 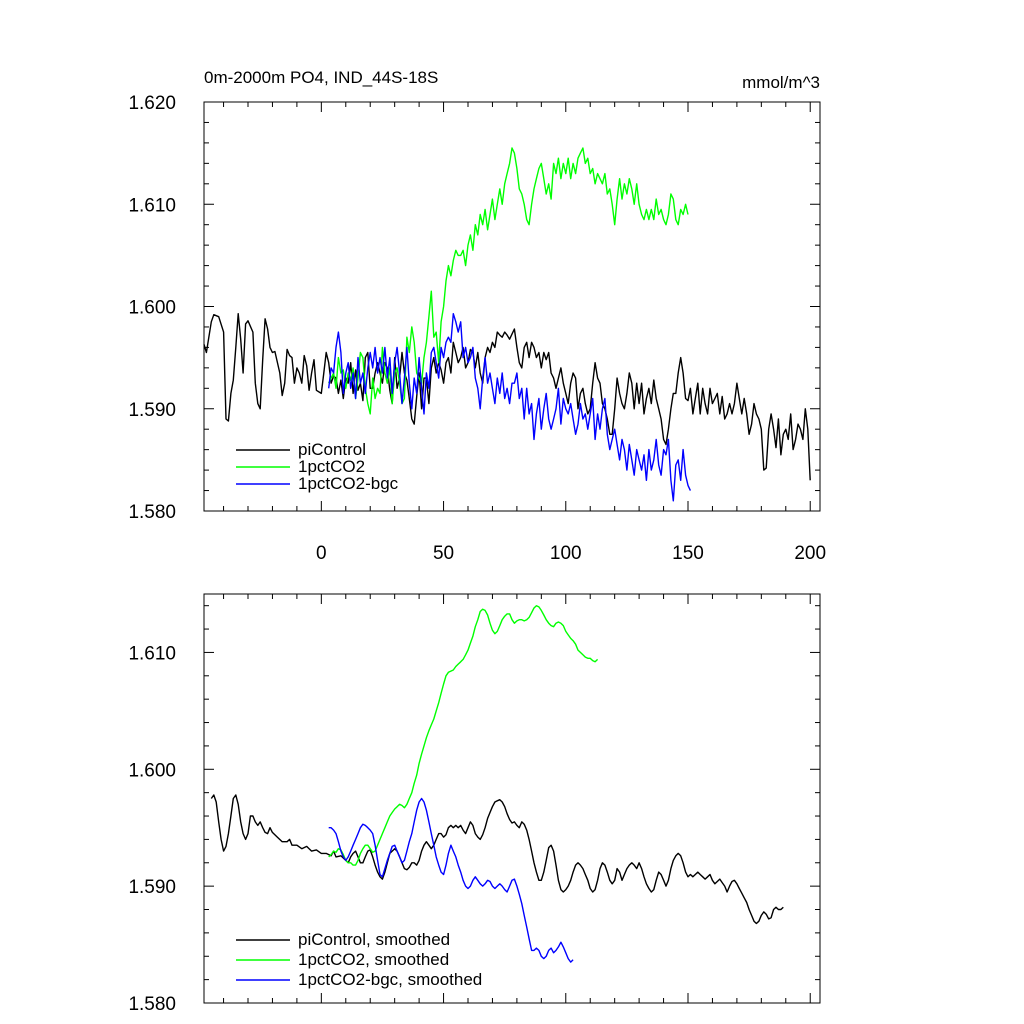 What do you see at coordinates (332, 449) in the screenshot?
I see `legend-label: piControl` at bounding box center [332, 449].